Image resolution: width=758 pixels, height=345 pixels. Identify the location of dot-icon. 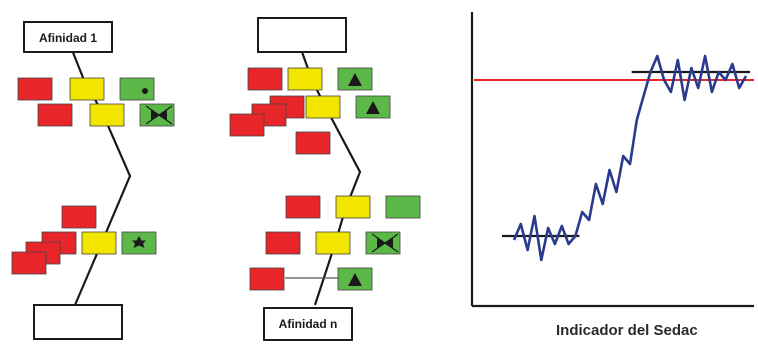
(145, 91).